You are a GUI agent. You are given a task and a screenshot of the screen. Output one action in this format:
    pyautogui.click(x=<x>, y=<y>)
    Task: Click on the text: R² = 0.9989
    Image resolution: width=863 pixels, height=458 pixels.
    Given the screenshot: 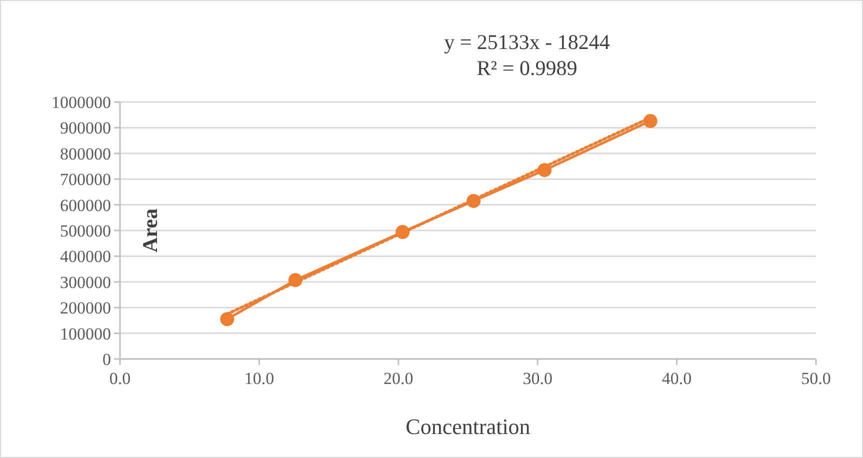 What is the action you would take?
    pyautogui.click(x=527, y=68)
    